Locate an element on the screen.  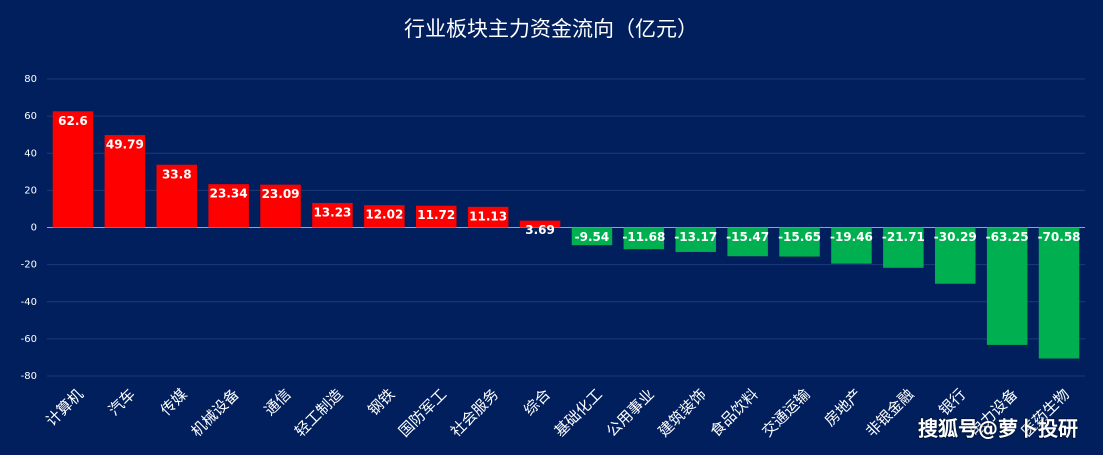
y-tick-label: 0 is located at coordinates (34, 228).